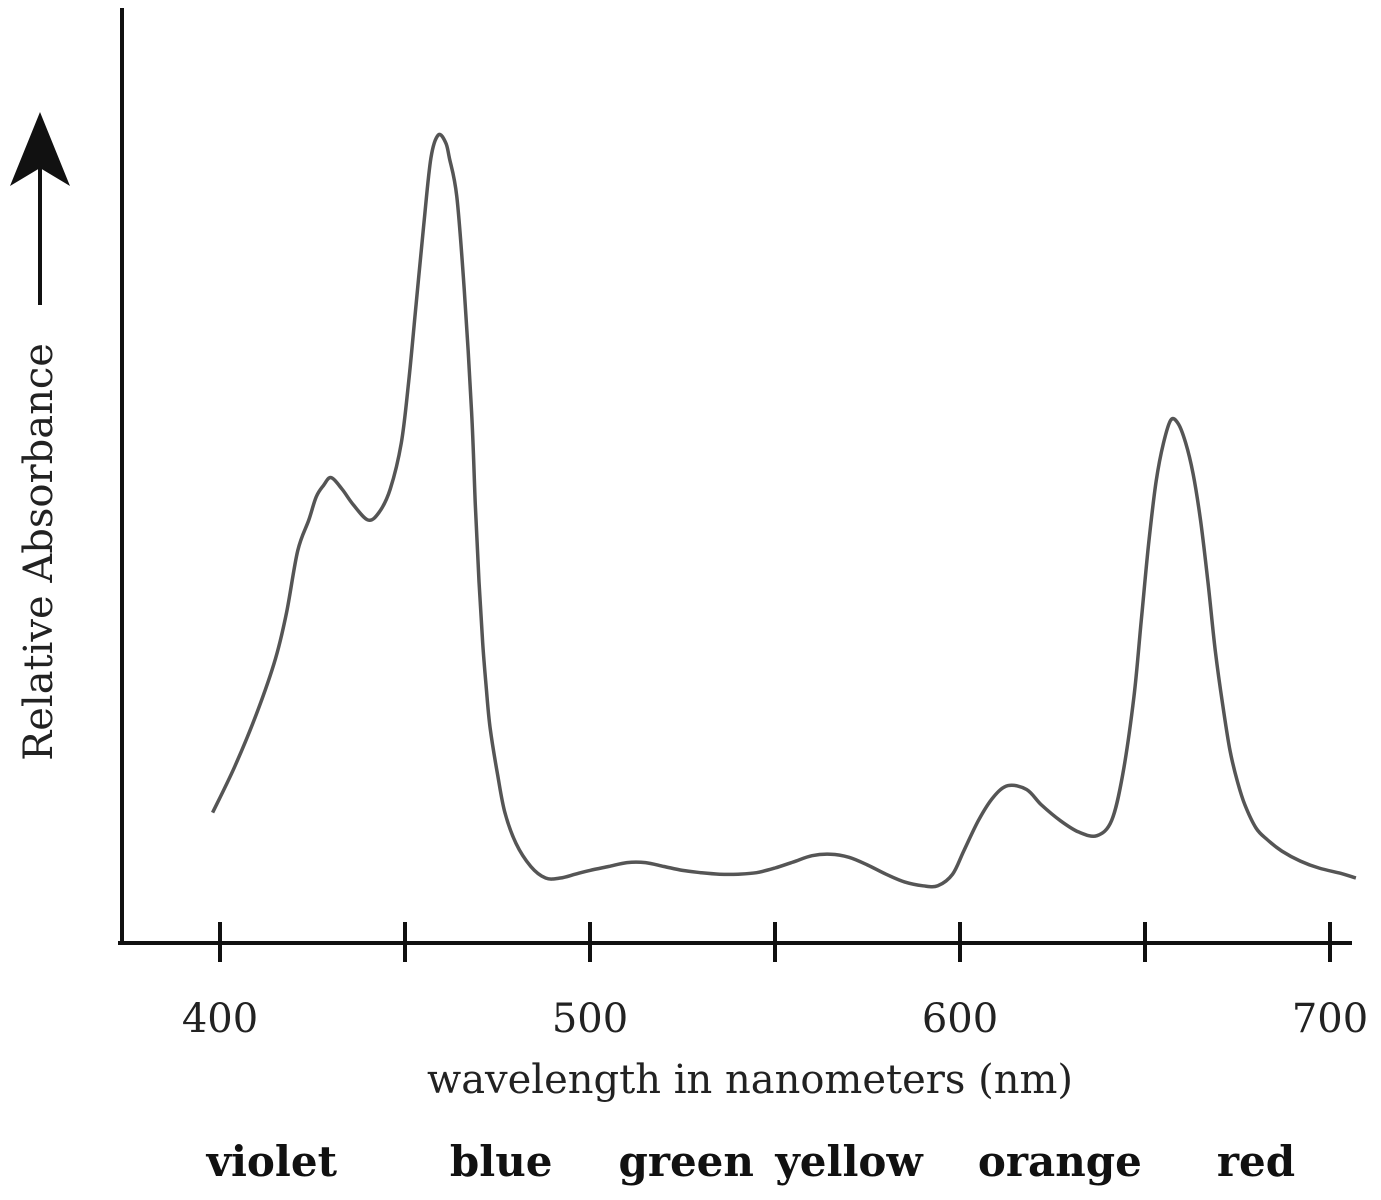  Describe the element at coordinates (220, 1019) in the screenshot. I see `x-tick-label-400: 400` at that location.